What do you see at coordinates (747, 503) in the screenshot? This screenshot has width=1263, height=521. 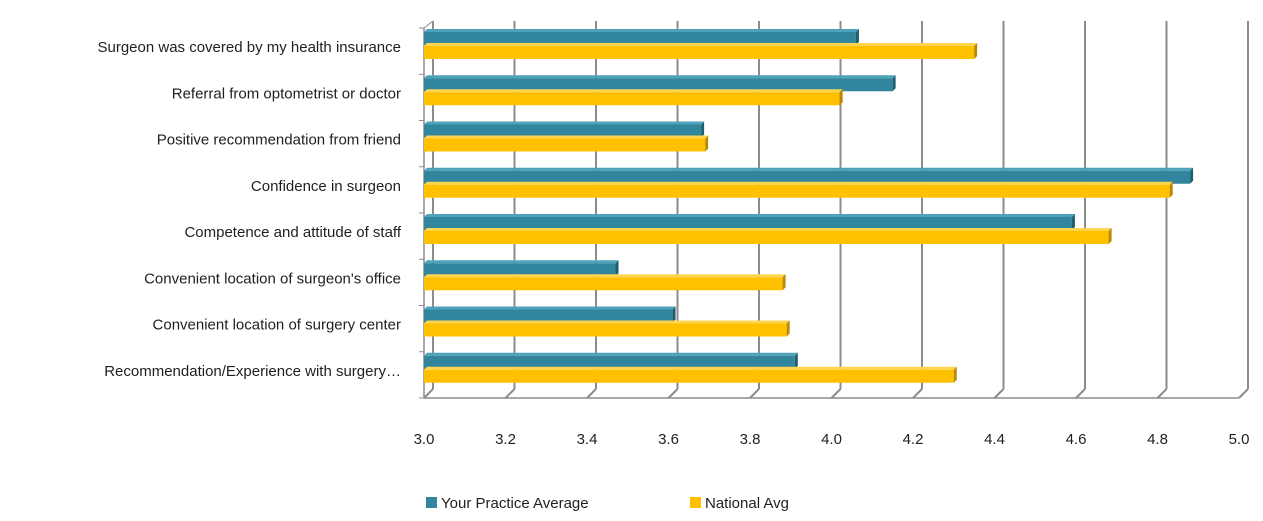 I see `legend-label-national: National Avg` at bounding box center [747, 503].